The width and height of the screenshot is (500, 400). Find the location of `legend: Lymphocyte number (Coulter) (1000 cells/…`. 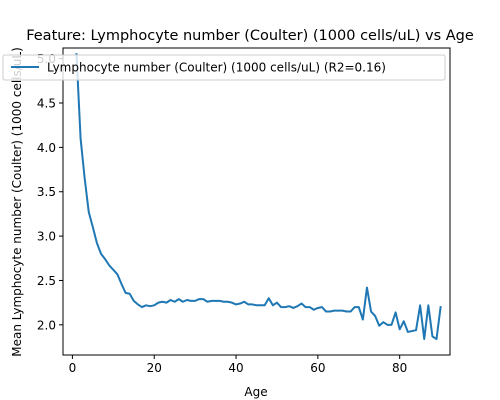

legend: Lymphocyte number (Coulter) (1000 cells/… is located at coordinates (224, 67).